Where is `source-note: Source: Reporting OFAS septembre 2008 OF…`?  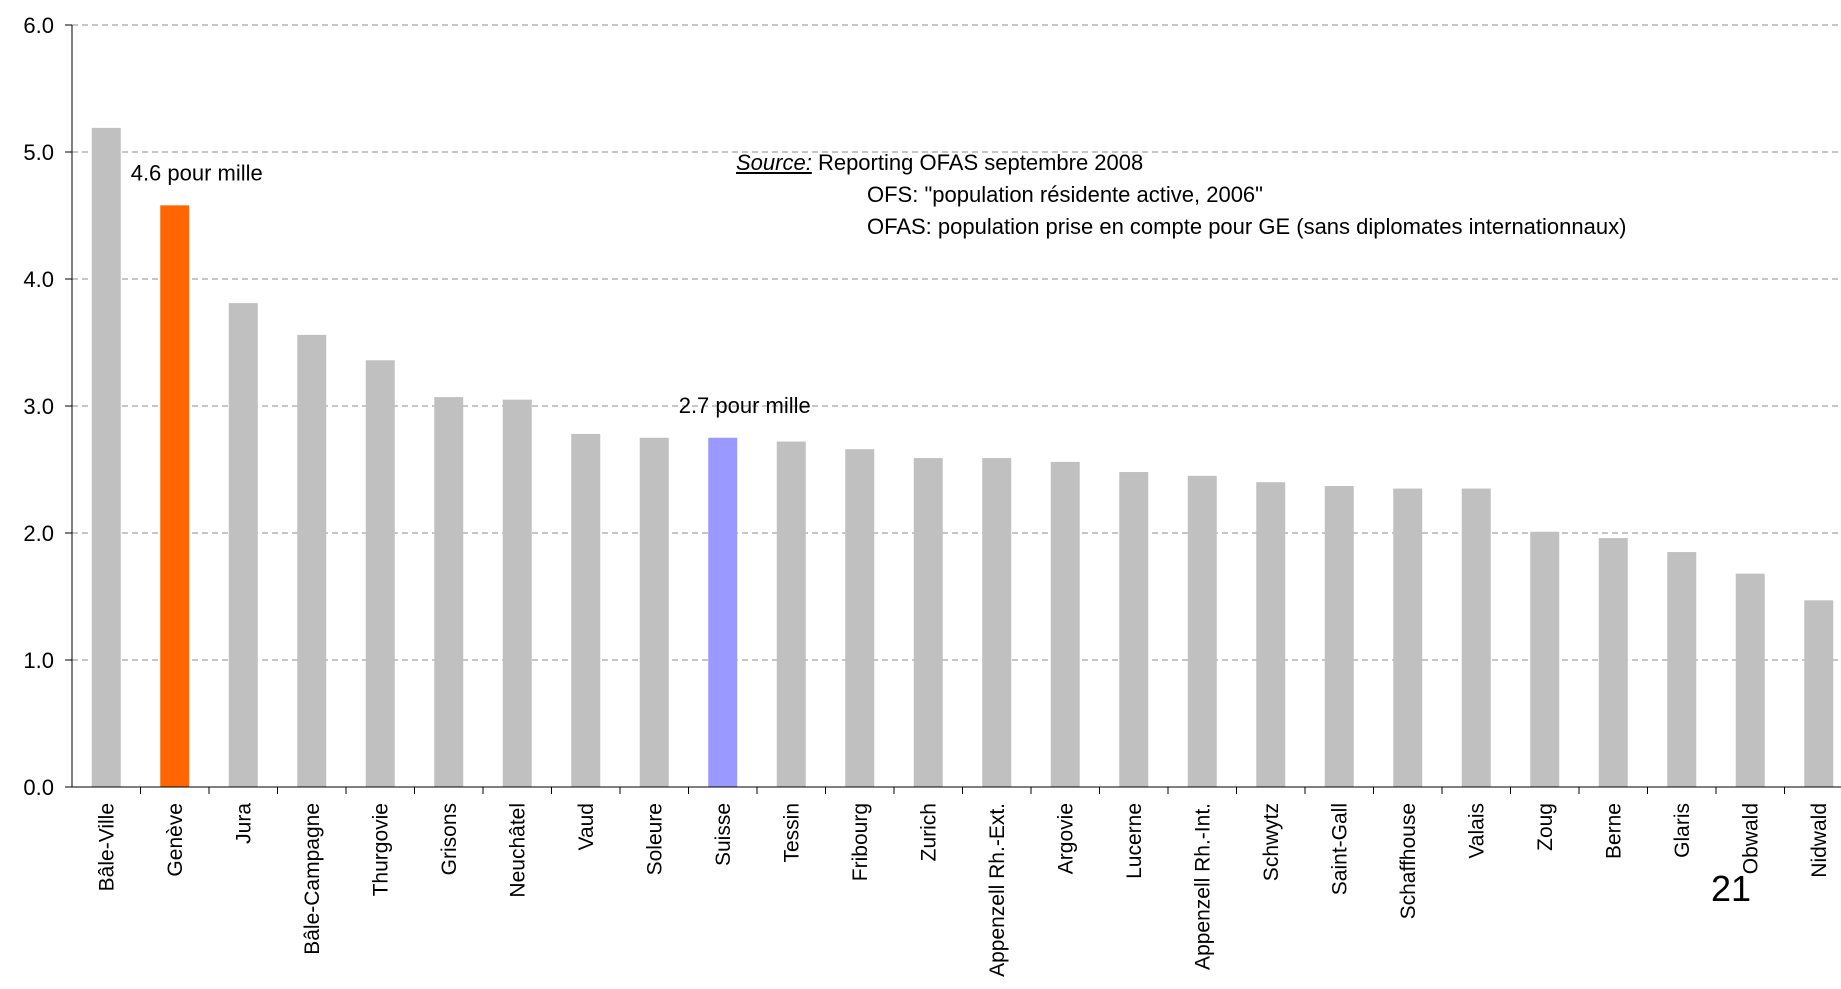 source-note: Source: Reporting OFAS septembre 2008 OF… is located at coordinates (1181, 195).